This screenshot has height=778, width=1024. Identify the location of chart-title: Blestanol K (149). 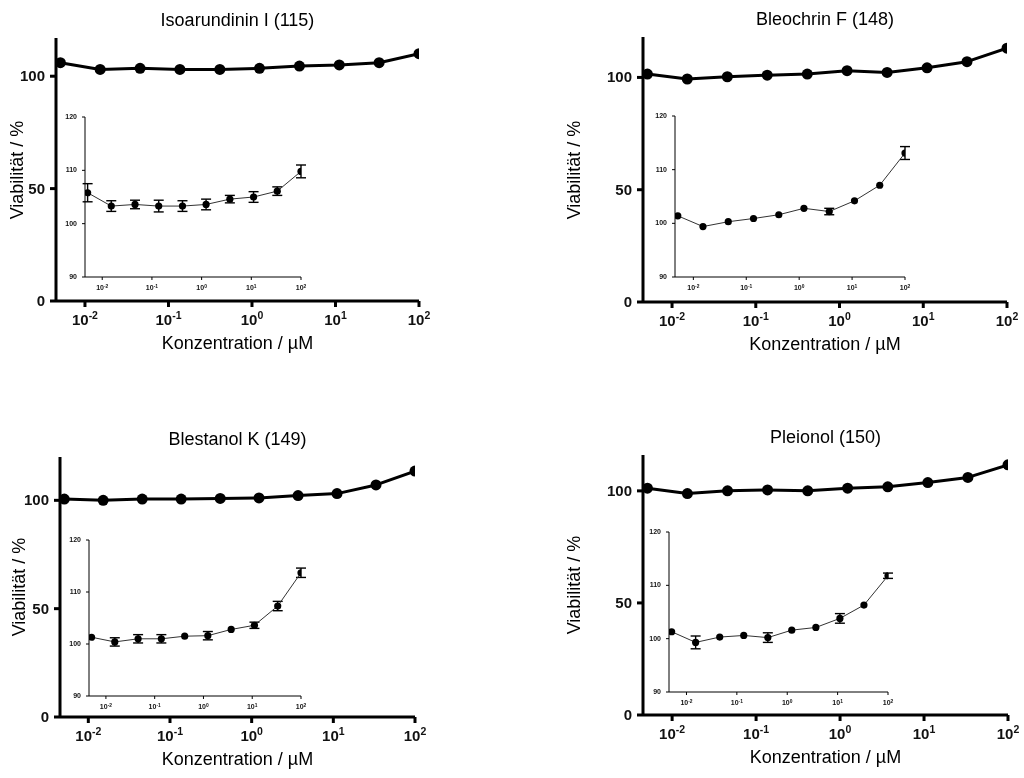
(237, 439).